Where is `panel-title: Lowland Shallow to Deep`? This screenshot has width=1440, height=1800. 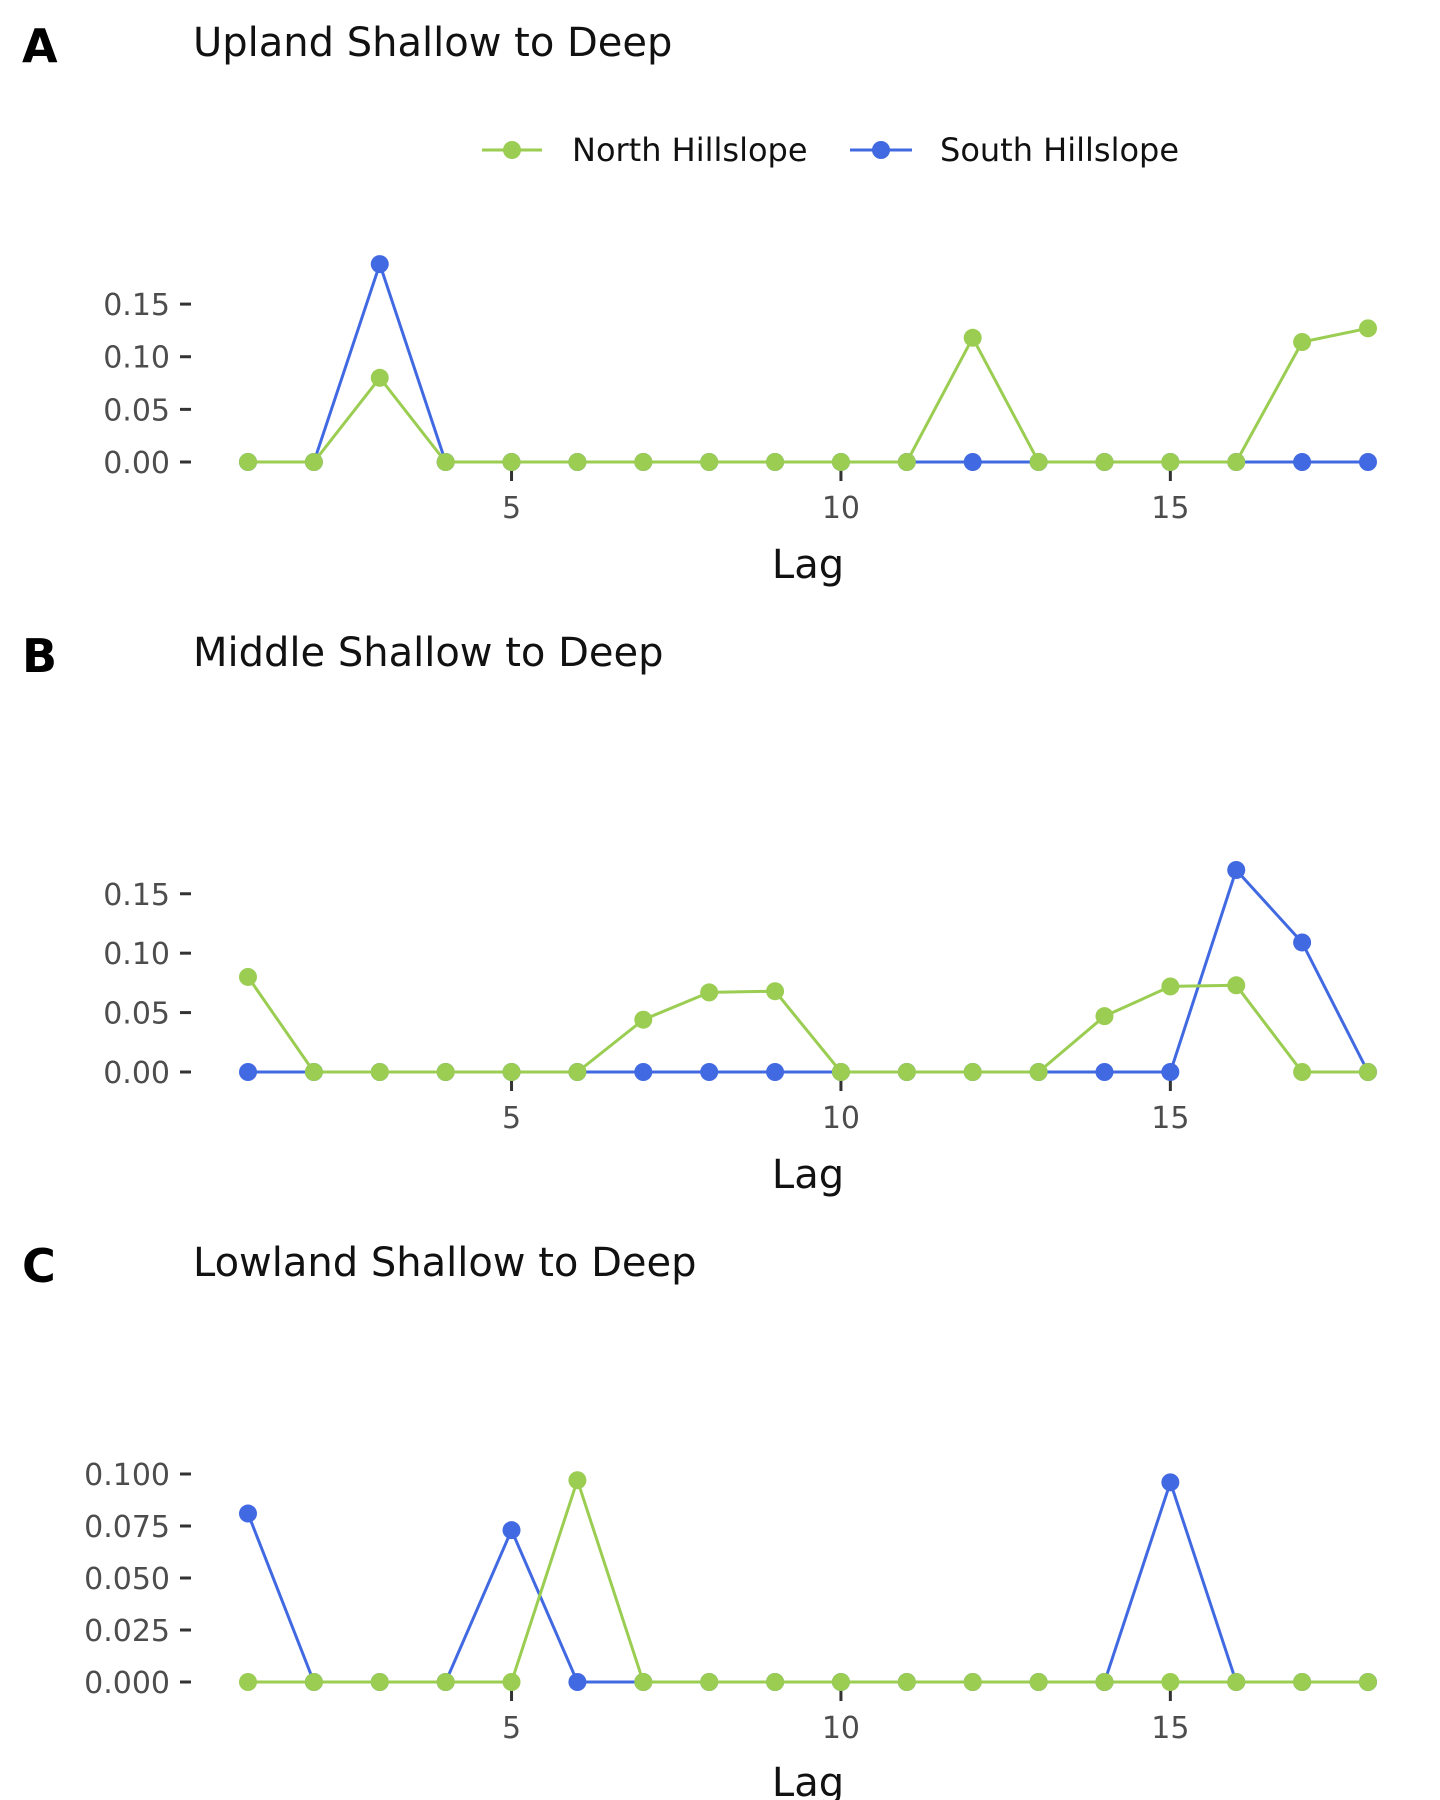
panel-title: Lowland Shallow to Deep is located at coordinates (445, 1263).